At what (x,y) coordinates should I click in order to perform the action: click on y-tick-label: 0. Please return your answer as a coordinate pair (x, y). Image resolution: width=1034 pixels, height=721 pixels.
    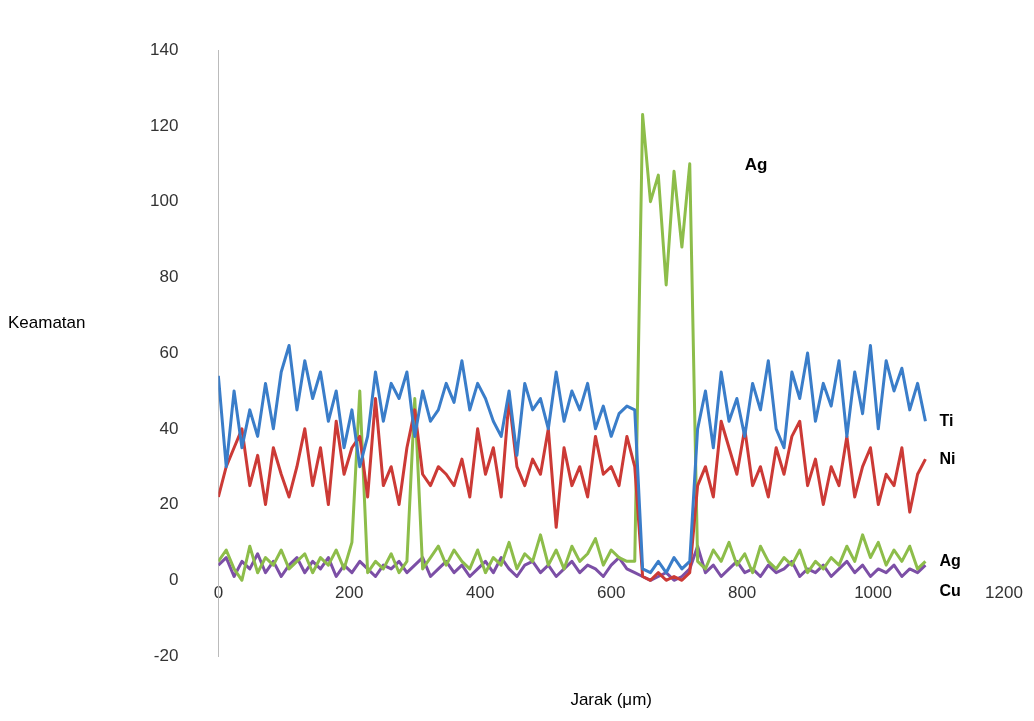
    Looking at the image, I should click on (173, 579).